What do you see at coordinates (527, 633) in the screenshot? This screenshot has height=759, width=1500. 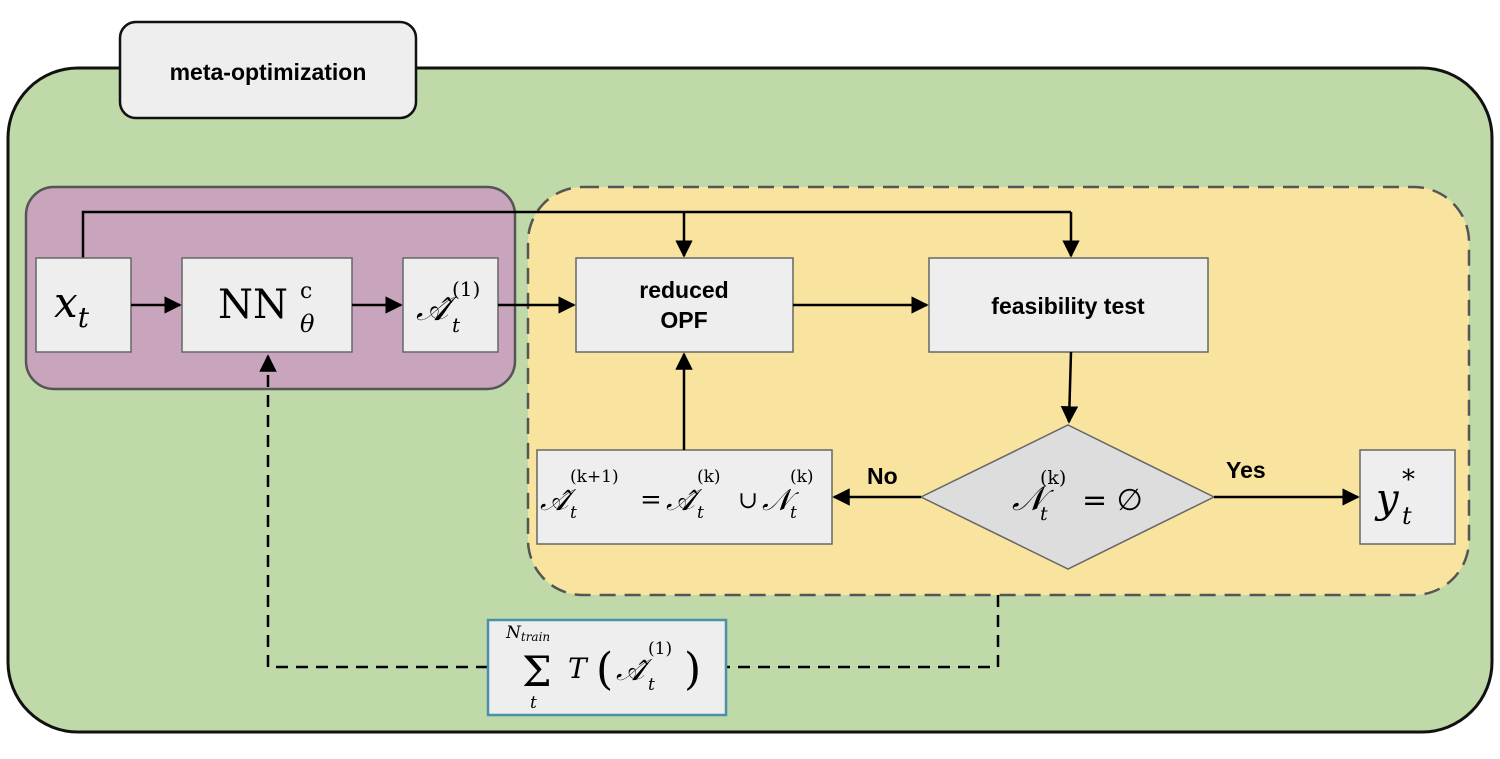 I see `svg-text: Ntrain` at bounding box center [527, 633].